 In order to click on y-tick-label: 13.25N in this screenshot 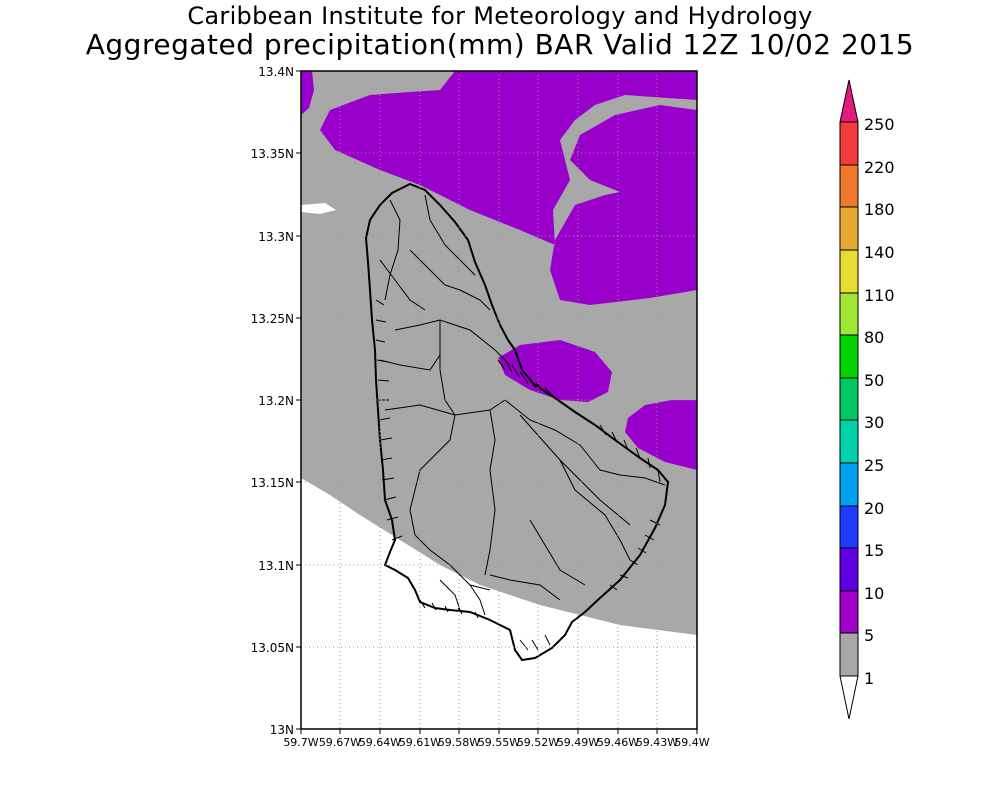, I will do `click(272, 319)`.